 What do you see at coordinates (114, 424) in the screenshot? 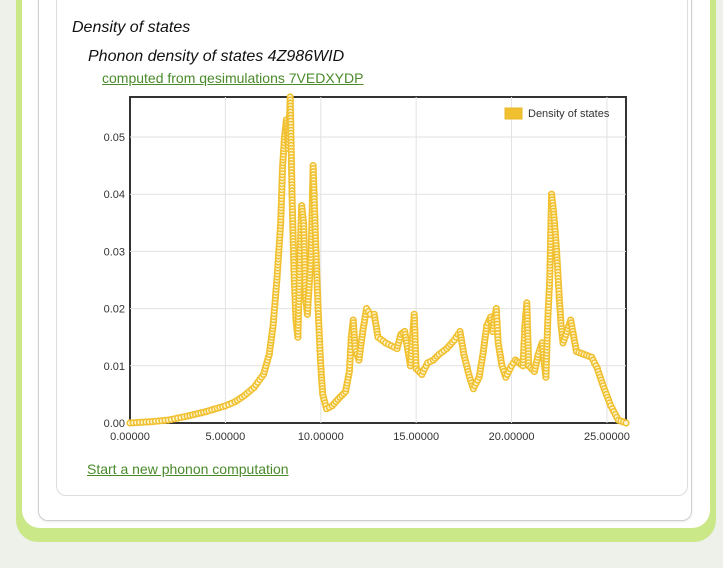
I see `y-tick-label: 0.00` at bounding box center [114, 424].